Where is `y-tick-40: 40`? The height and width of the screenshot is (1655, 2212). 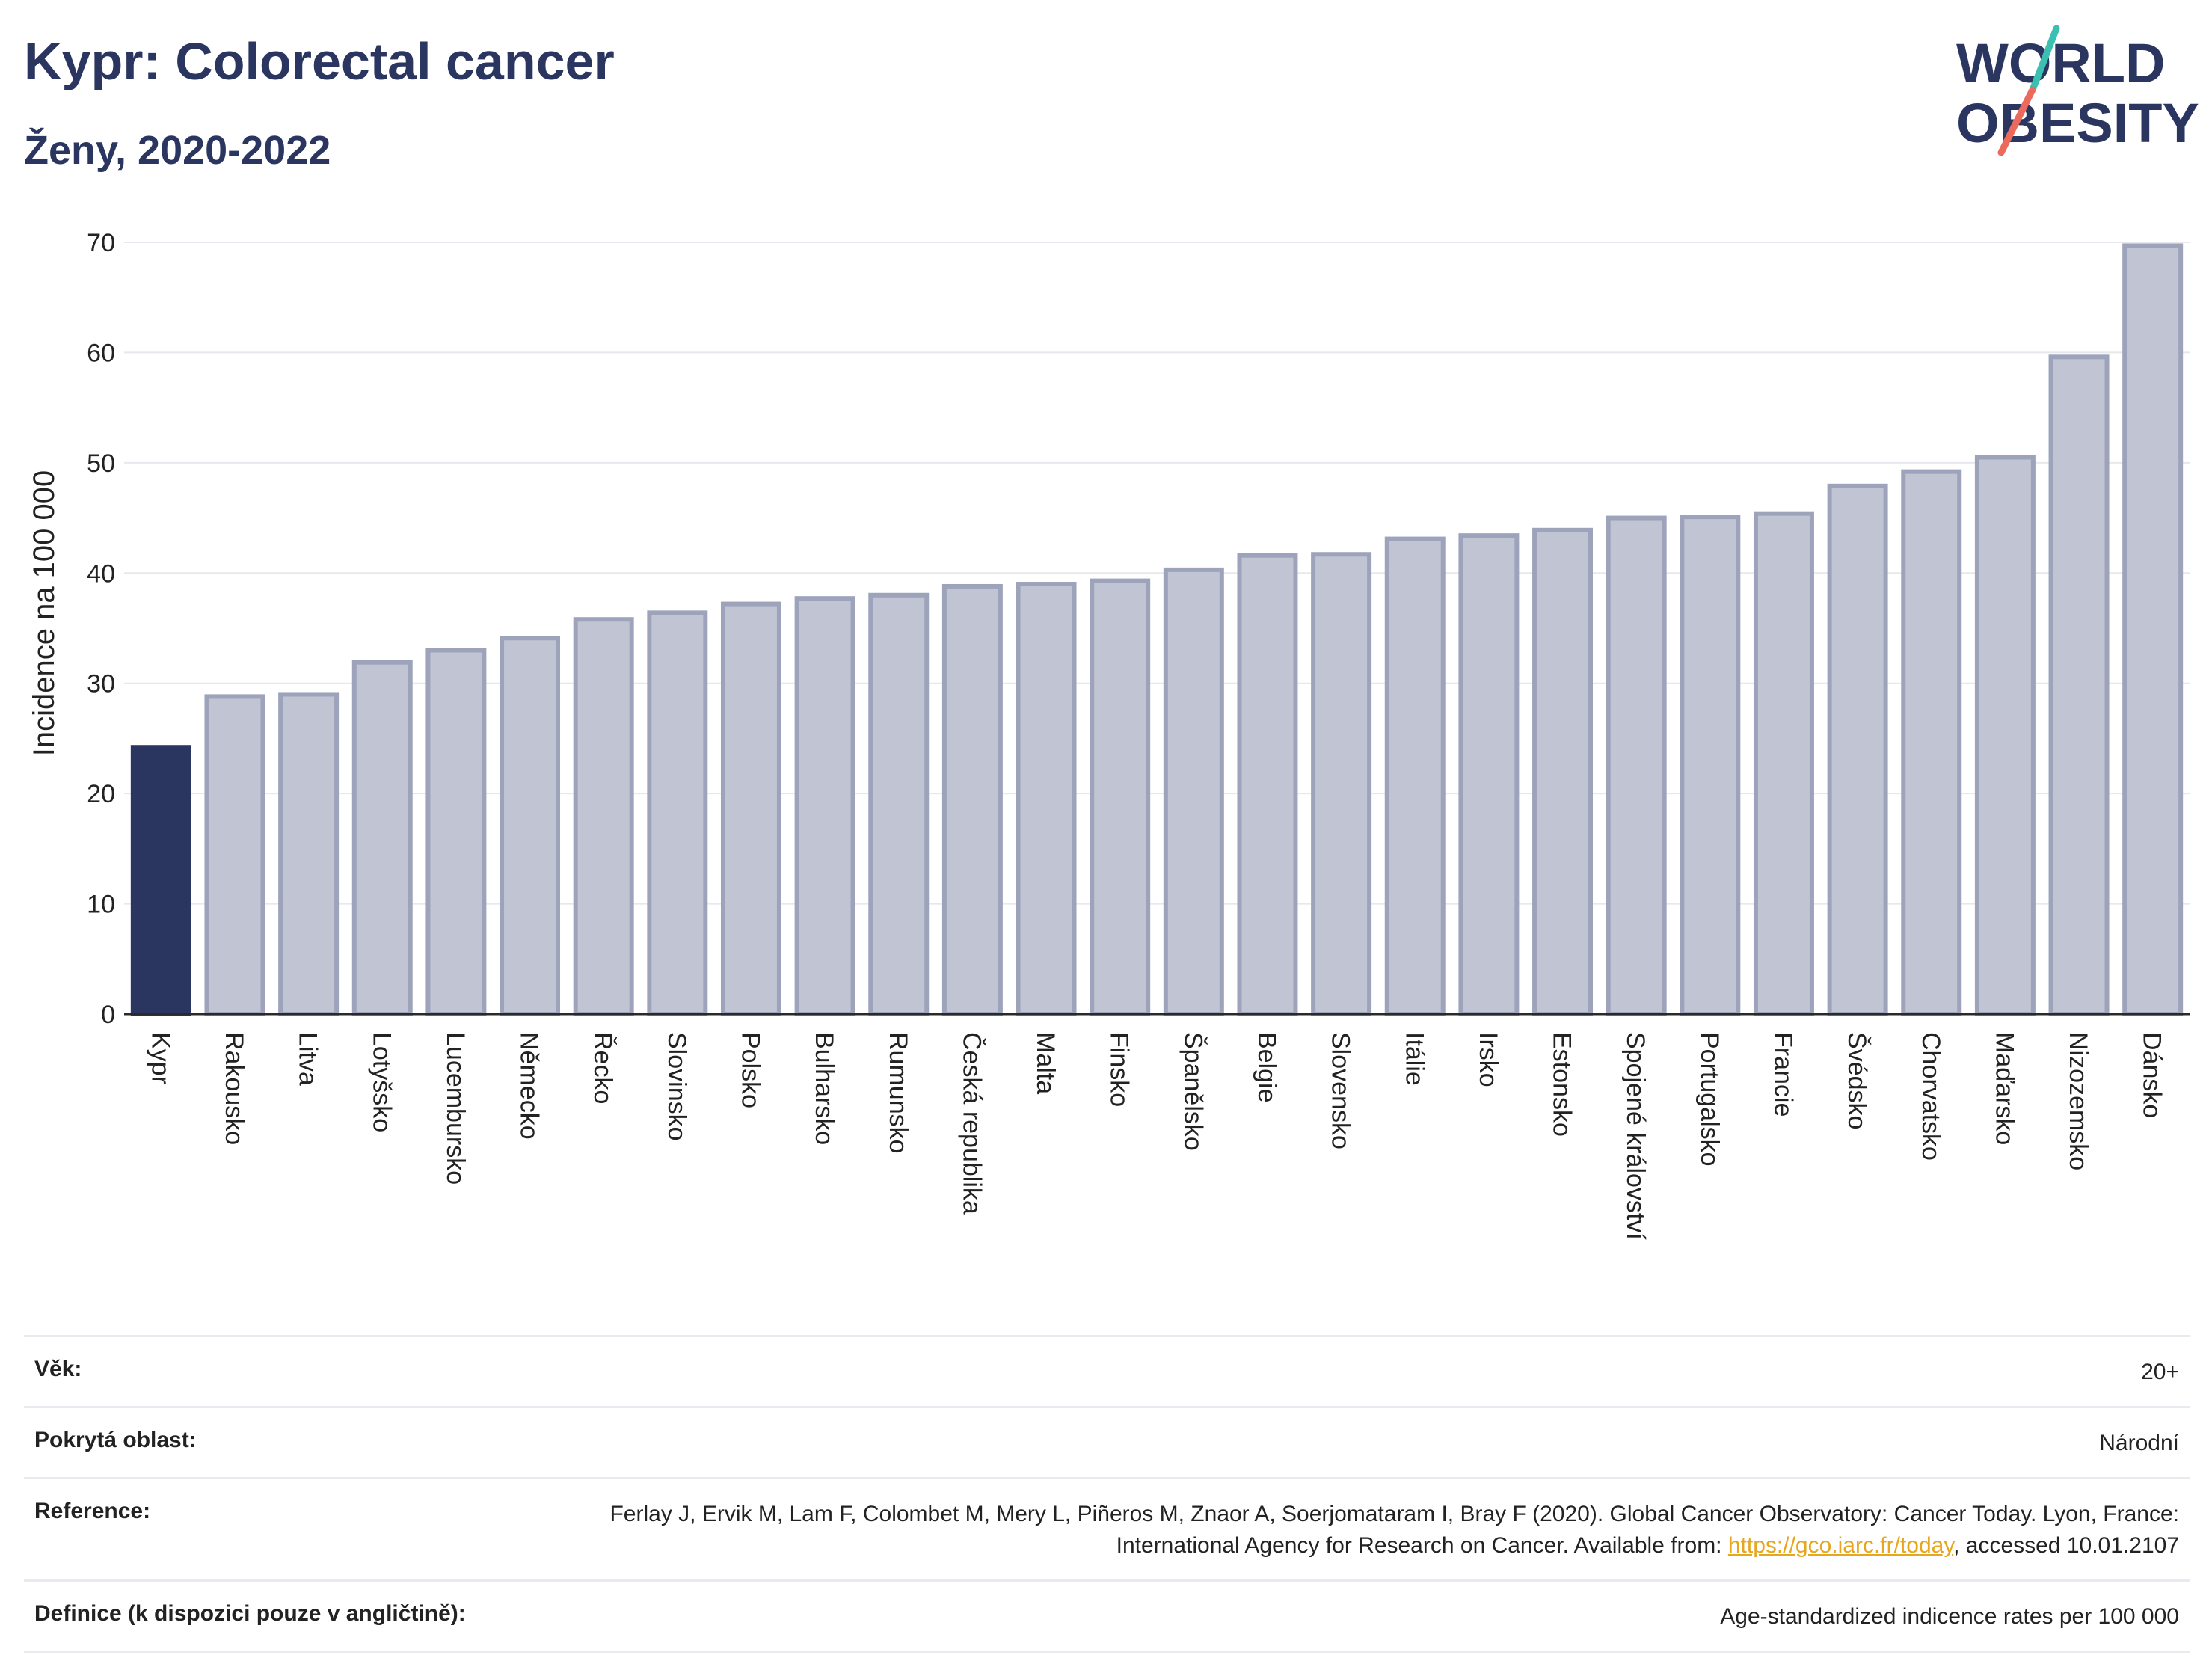
y-tick-40: 40 is located at coordinates (101, 573).